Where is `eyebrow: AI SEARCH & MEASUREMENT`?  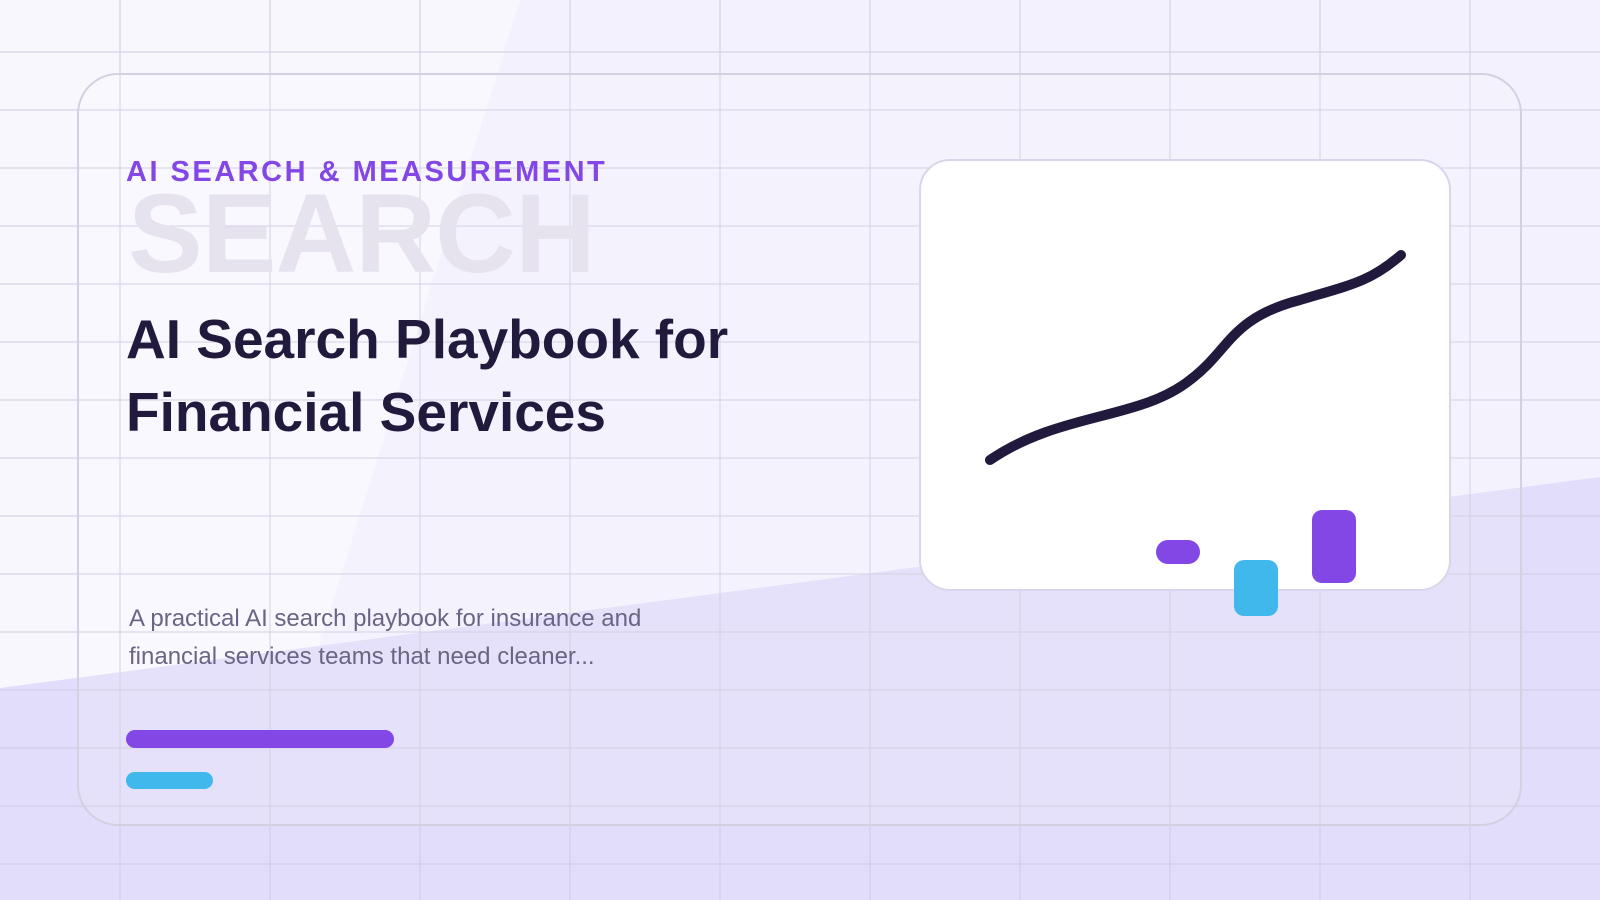
eyebrow: AI SEARCH & MEASUREMENT is located at coordinates (367, 172).